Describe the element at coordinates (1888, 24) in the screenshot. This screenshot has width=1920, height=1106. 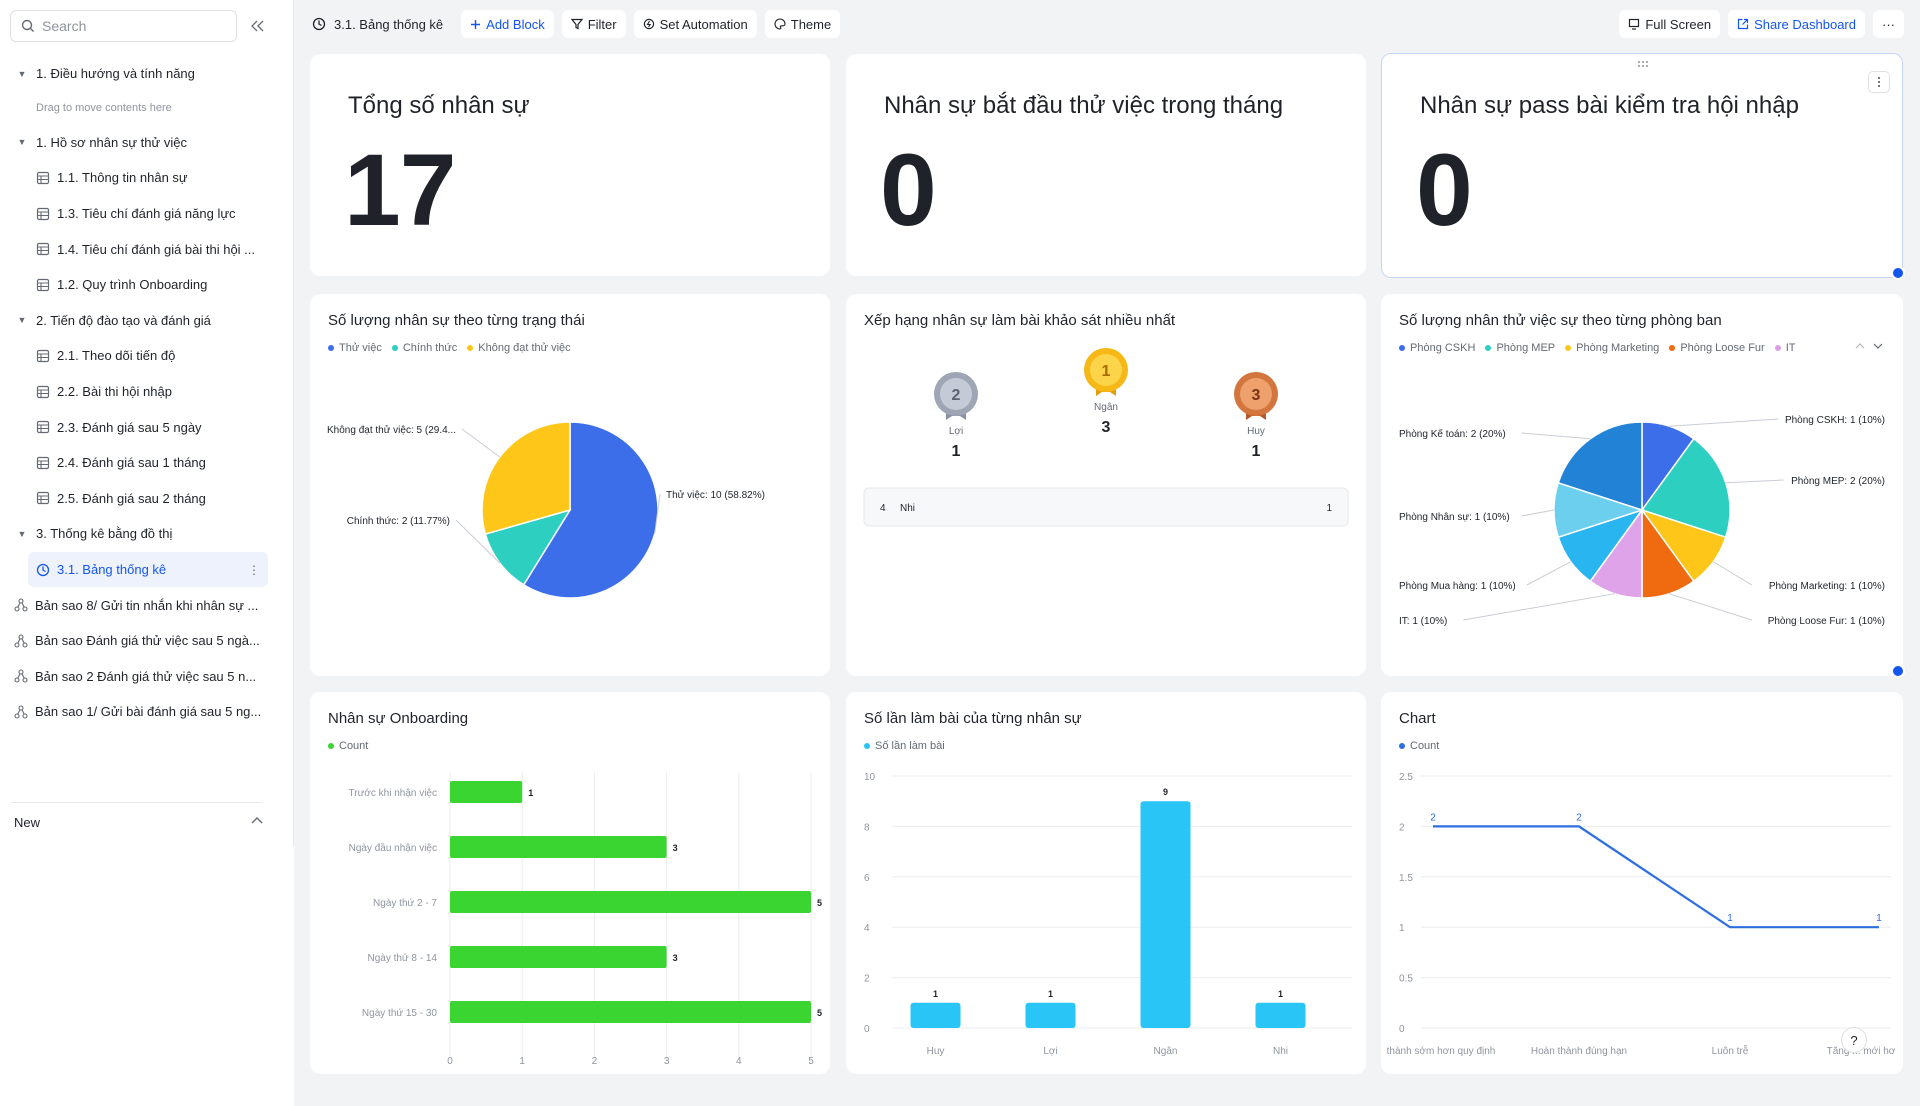
I see `more-options-button: ···` at that location.